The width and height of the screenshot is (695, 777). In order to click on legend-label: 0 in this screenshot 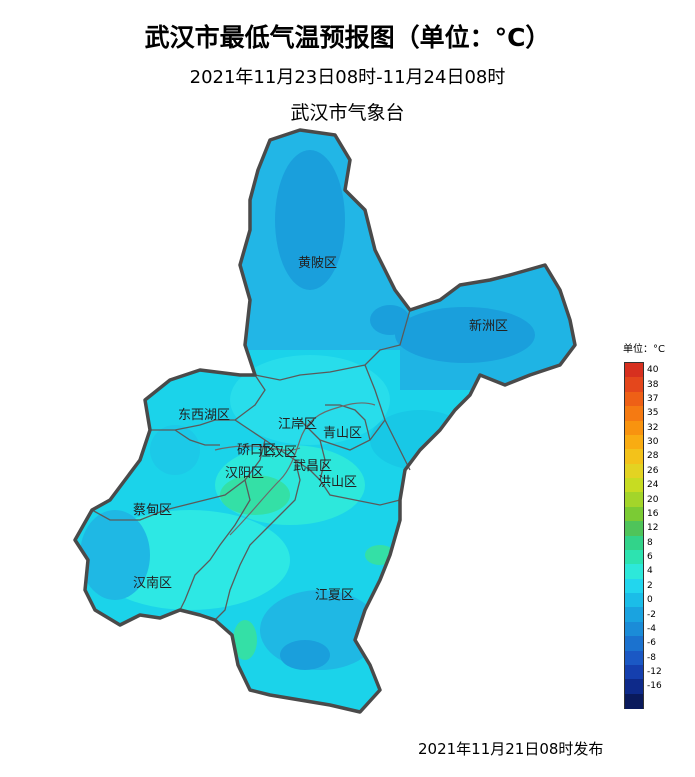, I will do `click(650, 600)`.